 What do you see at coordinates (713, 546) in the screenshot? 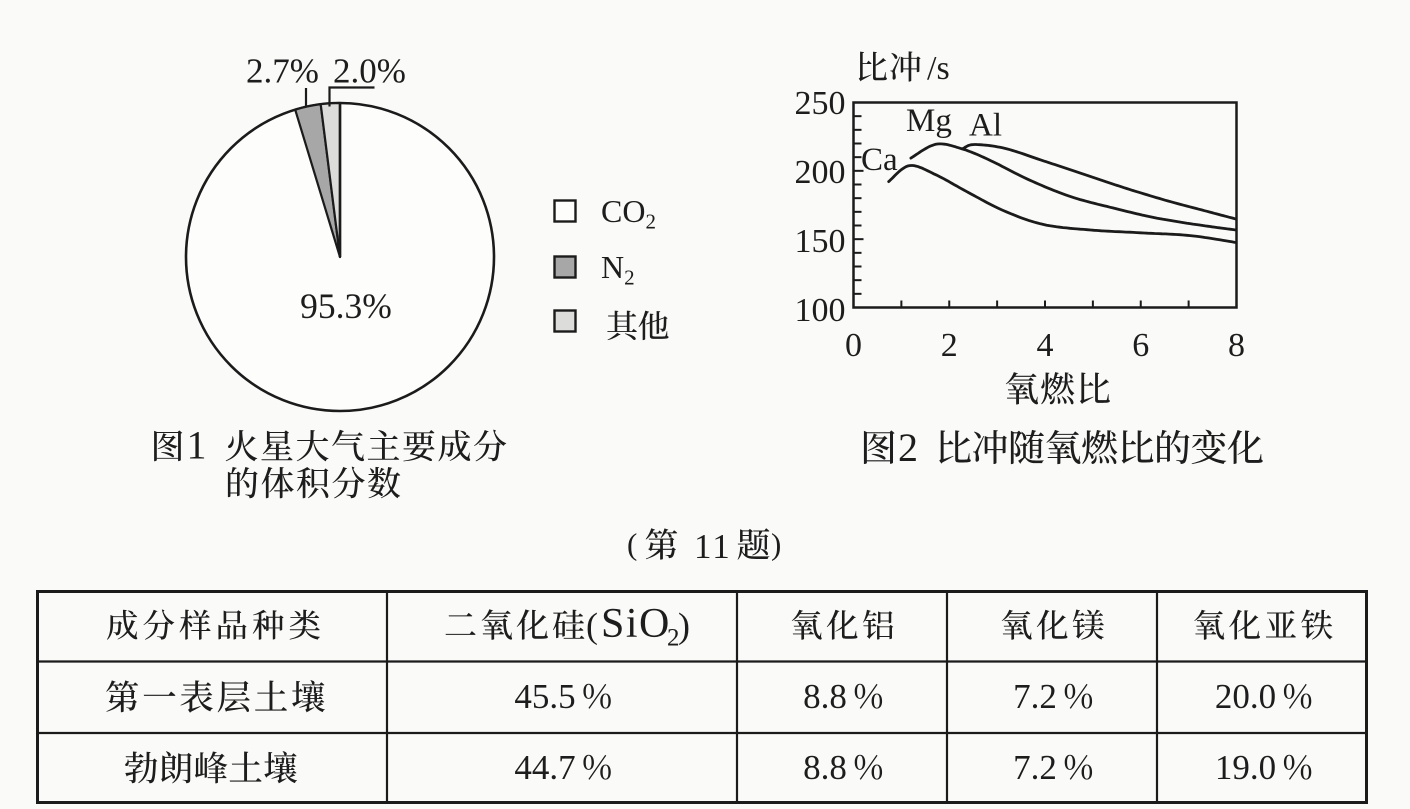
I see `svg-text: 11` at bounding box center [713, 546].